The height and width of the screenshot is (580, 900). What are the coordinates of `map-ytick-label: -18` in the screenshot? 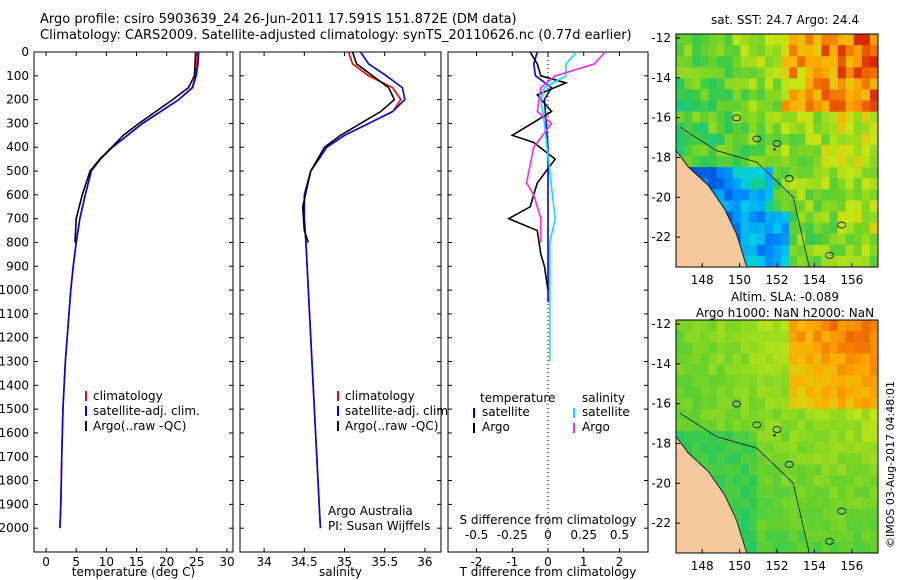 It's located at (661, 157).